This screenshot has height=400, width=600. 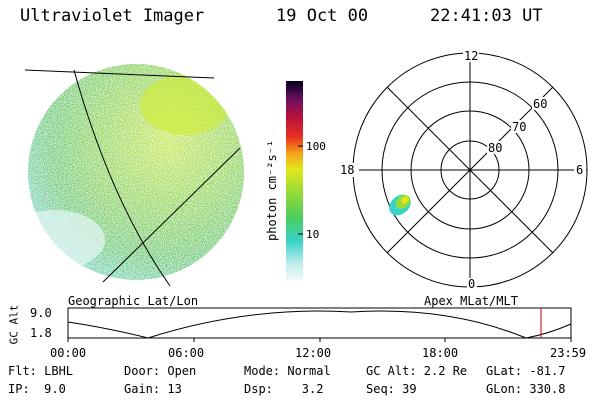 What do you see at coordinates (400, 205) in the screenshot?
I see `auroral-spot` at bounding box center [400, 205].